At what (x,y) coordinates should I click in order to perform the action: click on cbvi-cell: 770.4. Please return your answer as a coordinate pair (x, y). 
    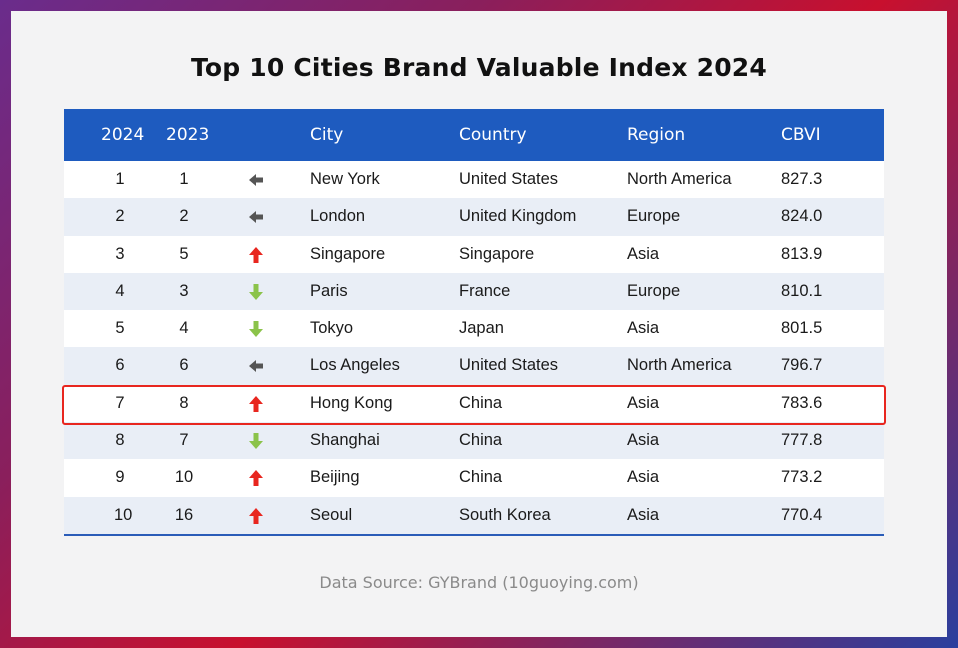
    Looking at the image, I should click on (802, 514).